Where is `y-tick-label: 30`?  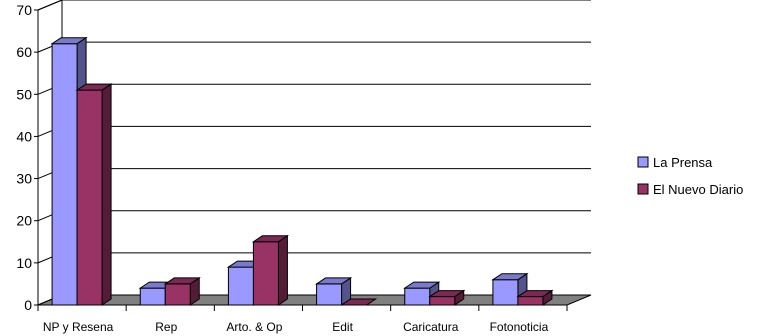
y-tick-label: 30 is located at coordinates (24, 179).